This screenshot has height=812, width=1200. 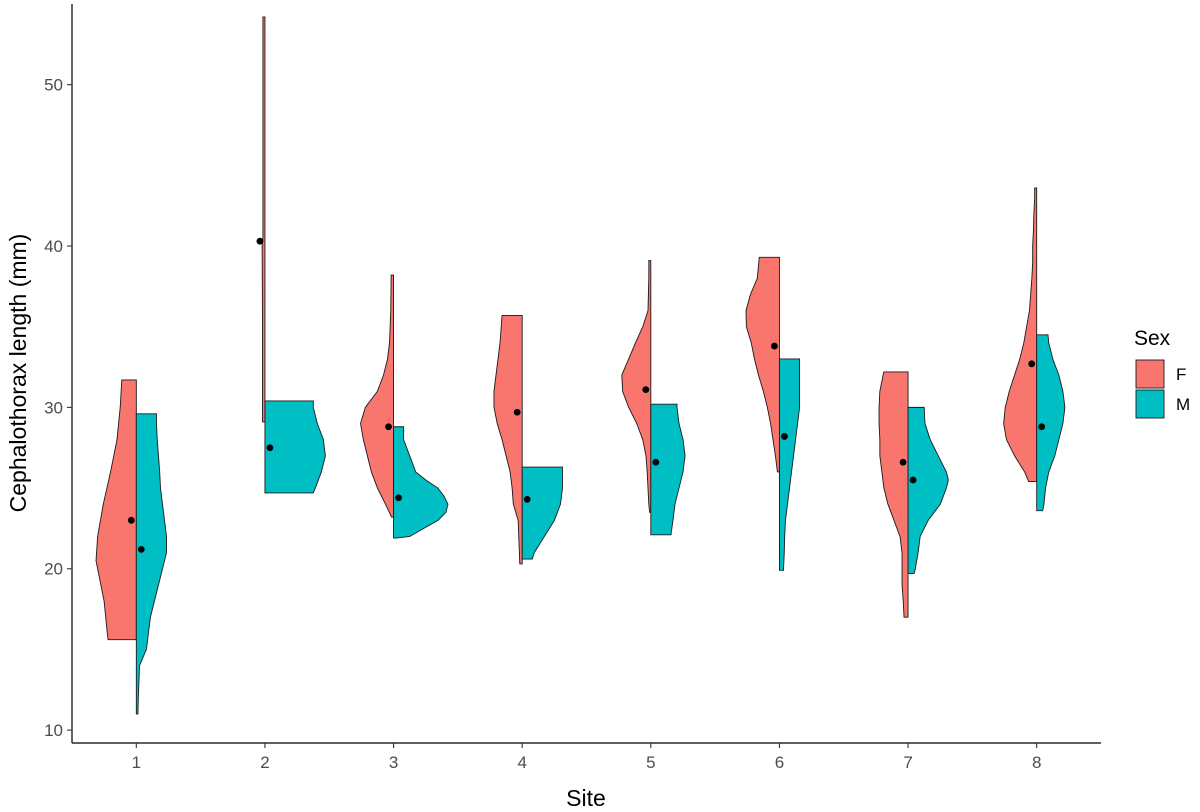 What do you see at coordinates (779, 762) in the screenshot?
I see `x-tick-label: 6` at bounding box center [779, 762].